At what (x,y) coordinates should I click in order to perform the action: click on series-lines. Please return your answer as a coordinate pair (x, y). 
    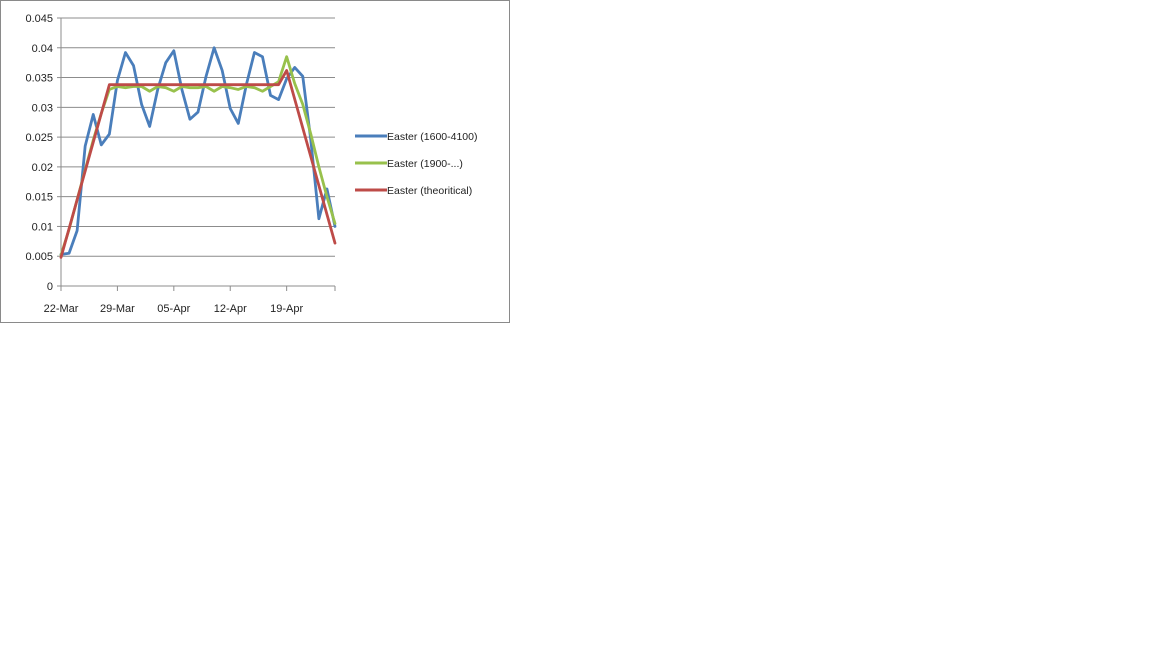
    Looking at the image, I should click on (198, 152).